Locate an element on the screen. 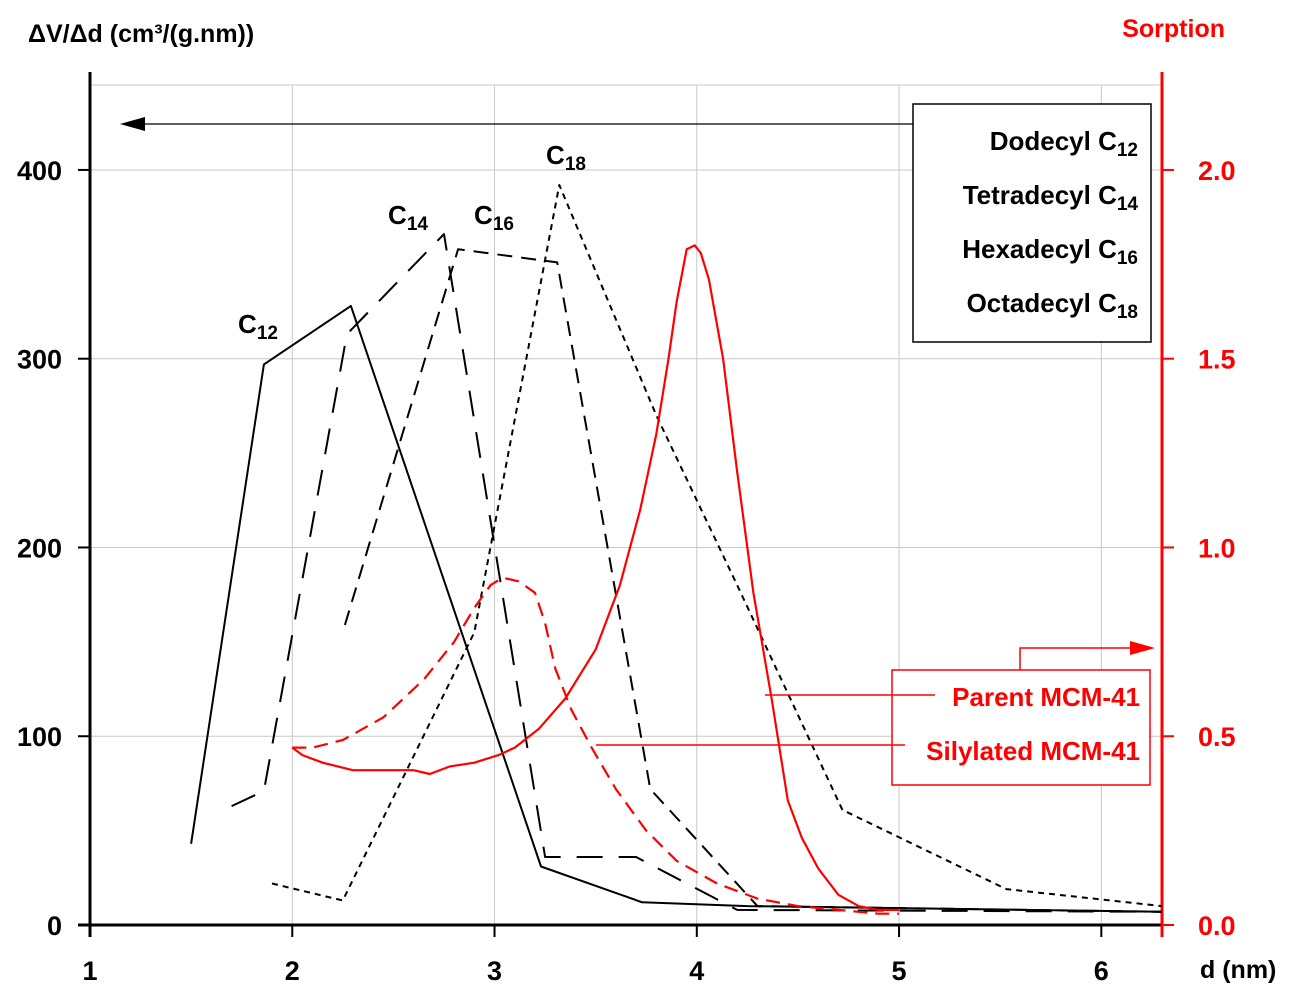 The width and height of the screenshot is (1305, 987). series-label-c14: C14 is located at coordinates (408, 217).